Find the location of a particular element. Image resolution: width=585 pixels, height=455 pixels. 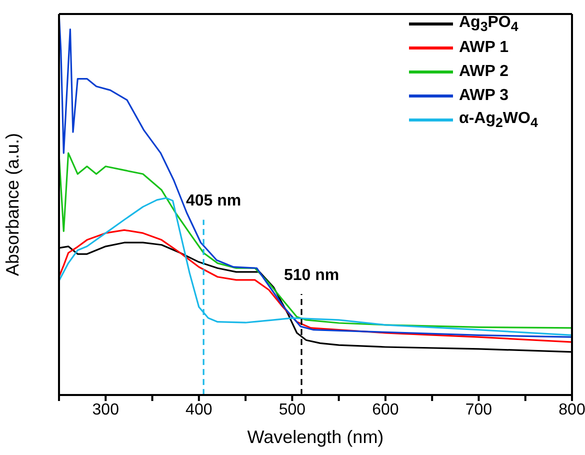

legend-label: AWP 3 is located at coordinates (483, 96).